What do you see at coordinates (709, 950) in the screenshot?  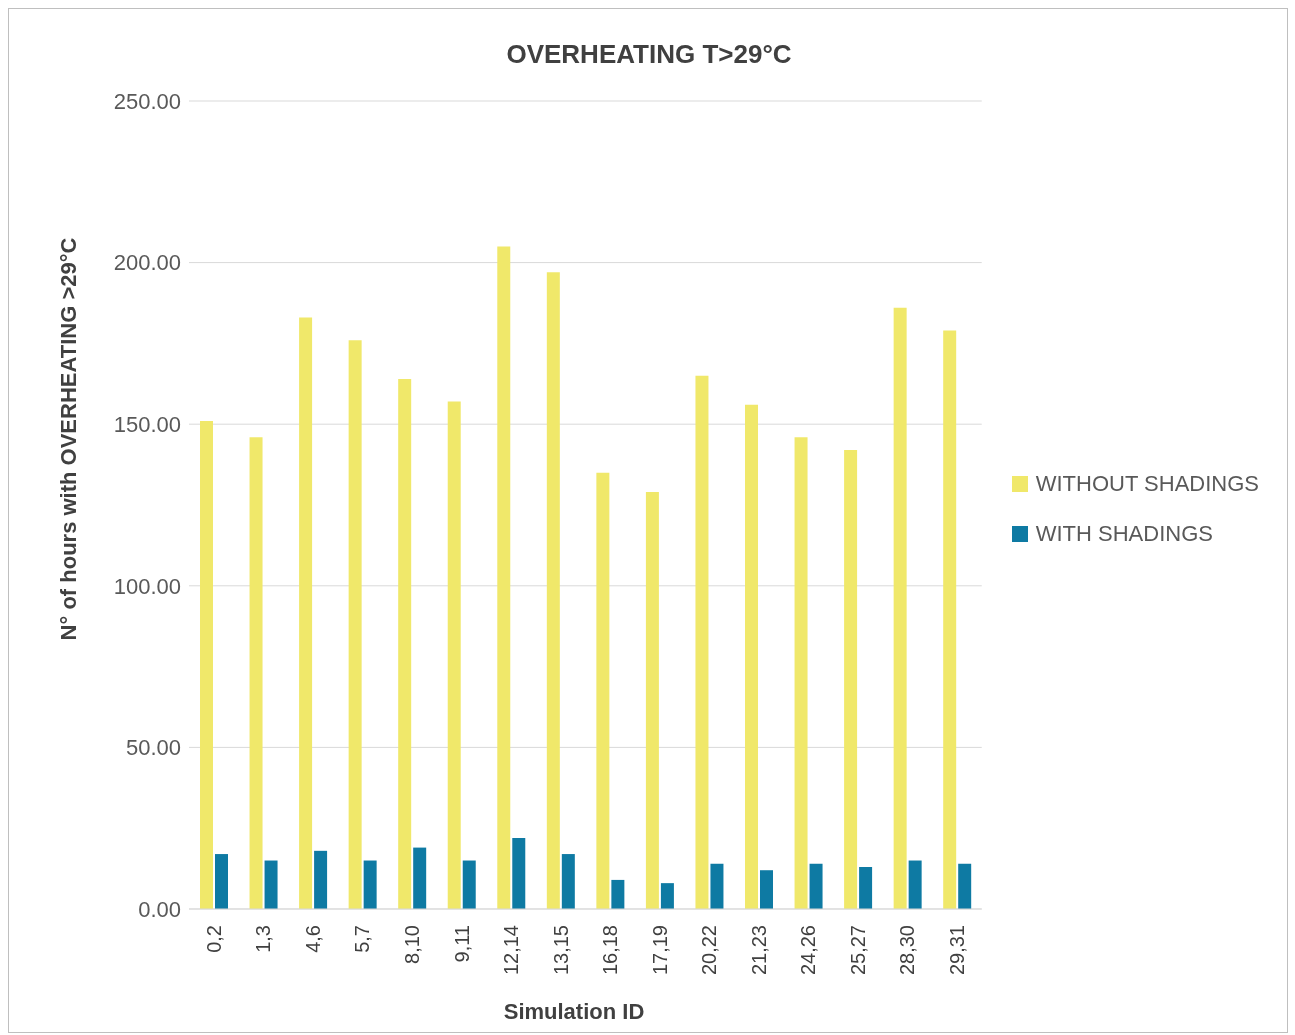 I see `x-tick-label: 20,22` at bounding box center [709, 950].